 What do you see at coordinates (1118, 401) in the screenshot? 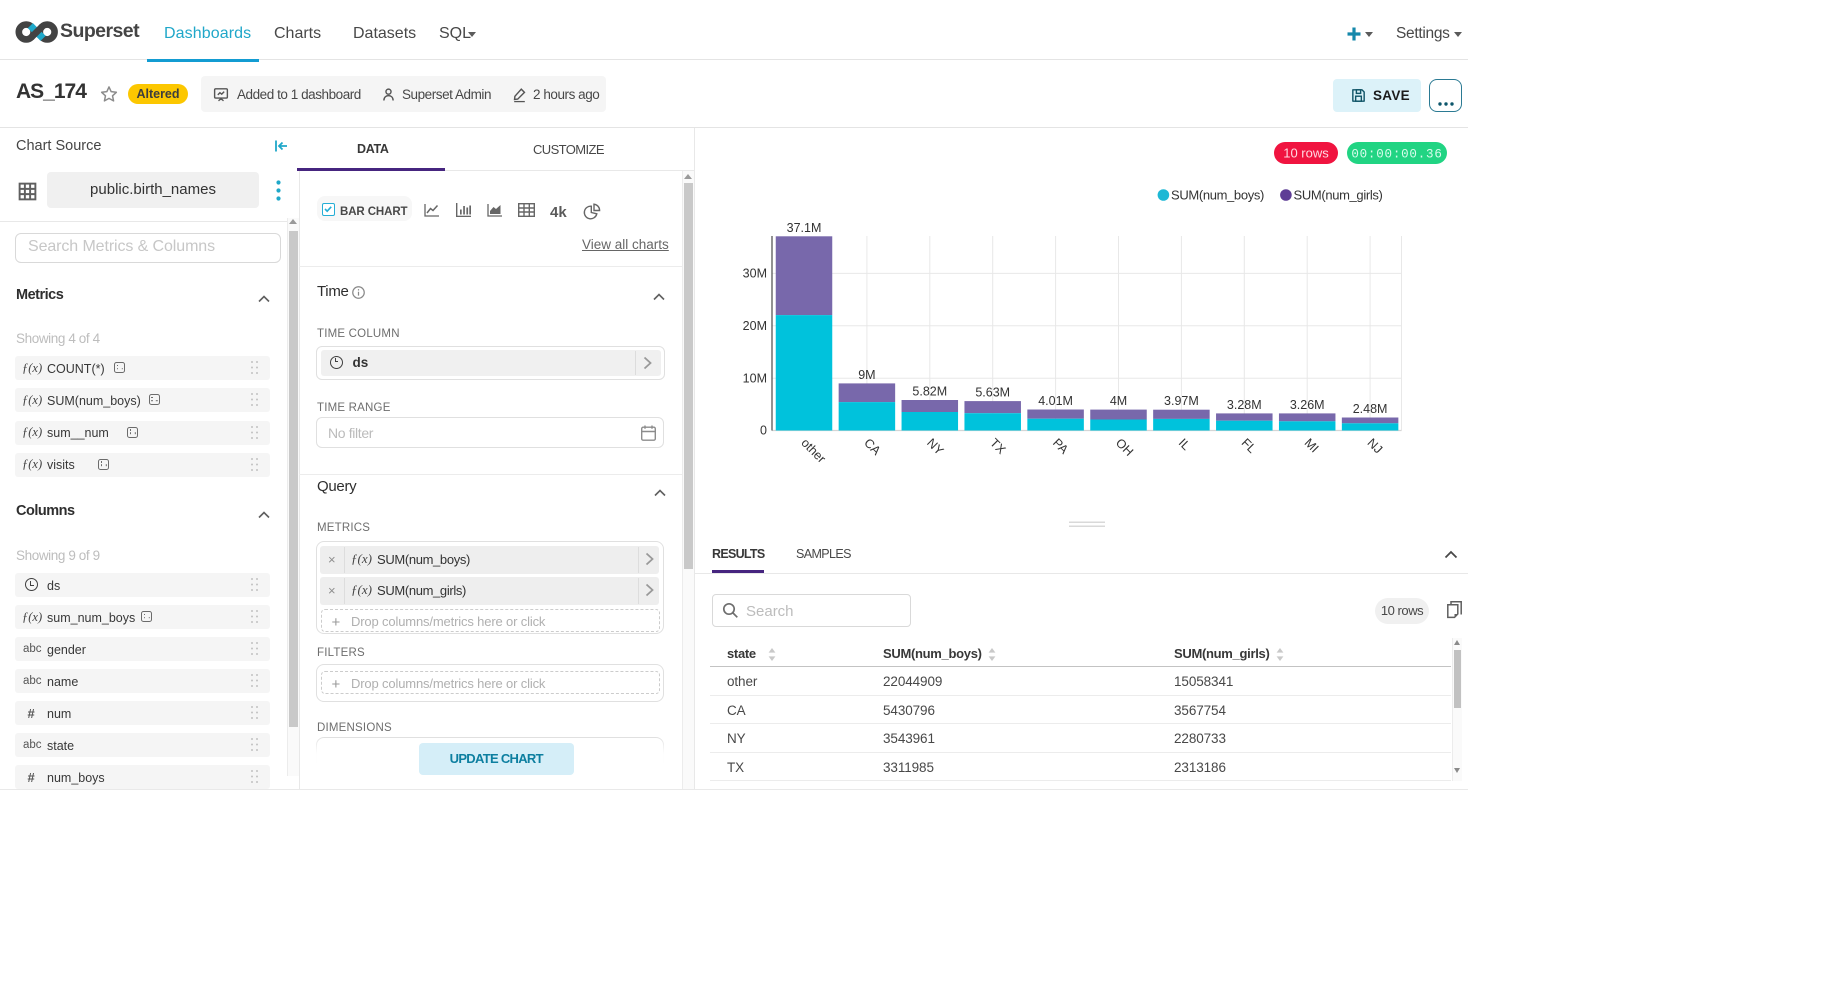
I see `svg-text: 4M` at bounding box center [1118, 401].